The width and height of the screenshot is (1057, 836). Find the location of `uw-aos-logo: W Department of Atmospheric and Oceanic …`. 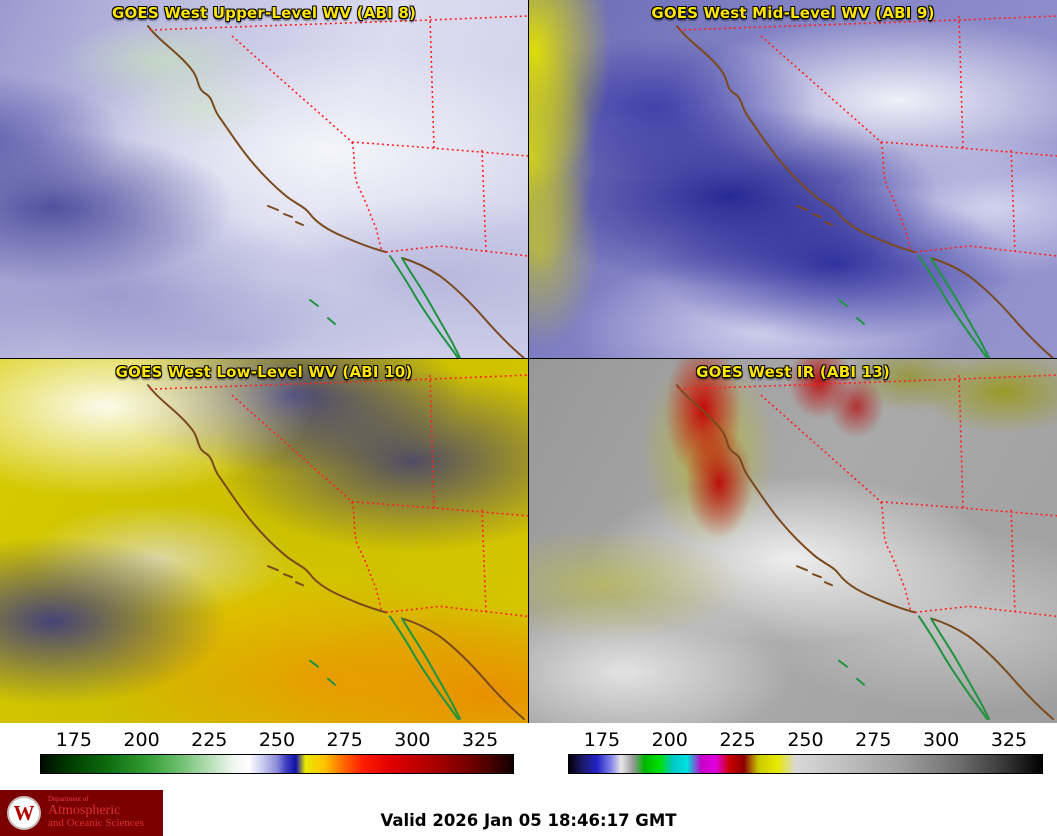

uw-aos-logo: W Department of Atmospheric and Oceanic … is located at coordinates (81, 813).